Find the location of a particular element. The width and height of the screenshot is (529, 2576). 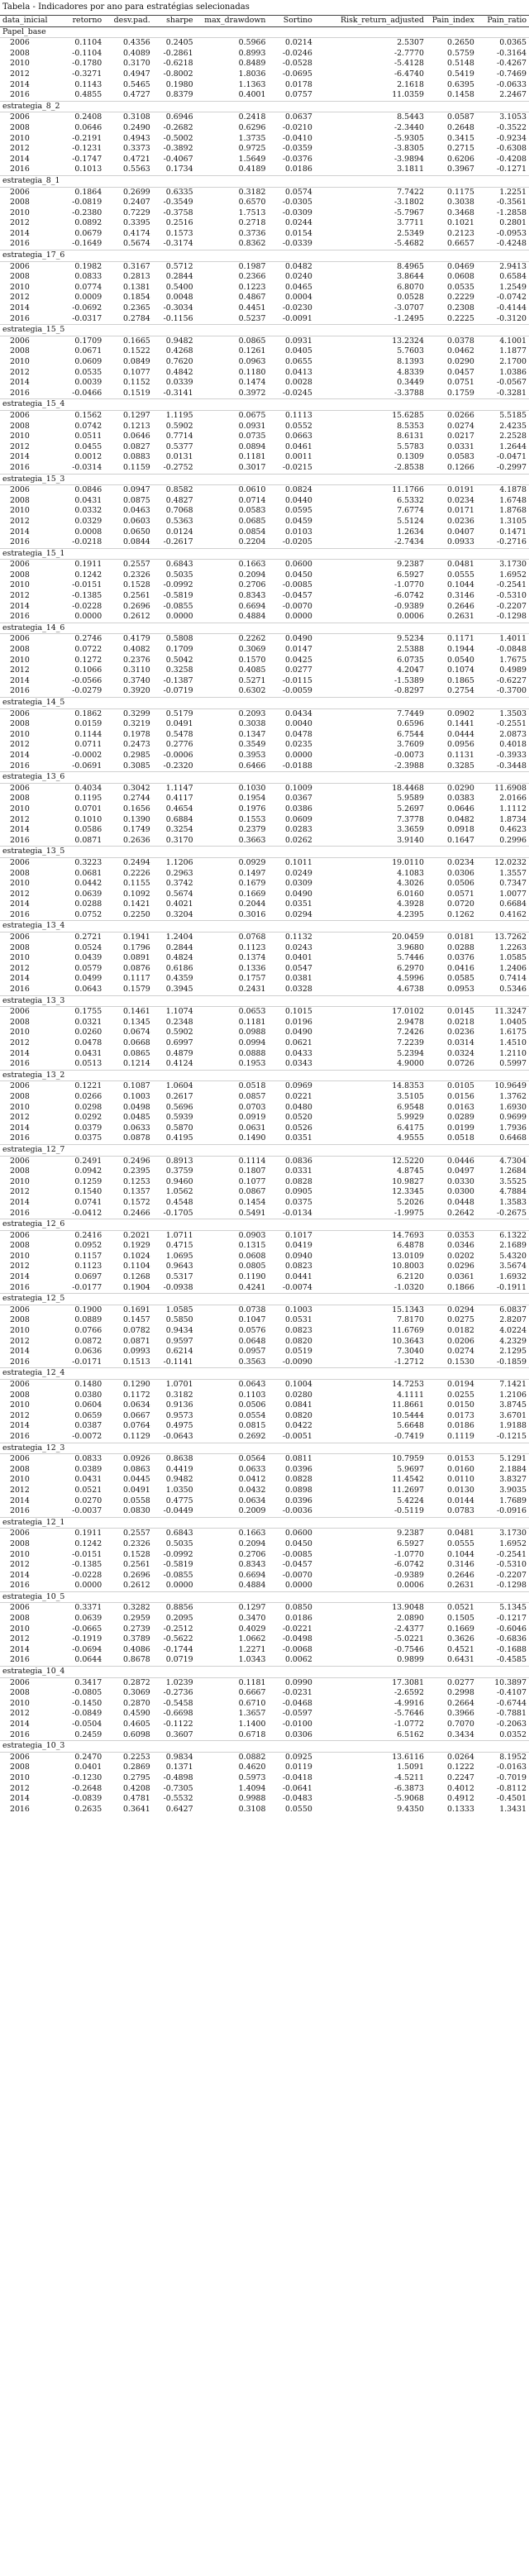

table-cell: -0.0134 is located at coordinates (297, 1213).